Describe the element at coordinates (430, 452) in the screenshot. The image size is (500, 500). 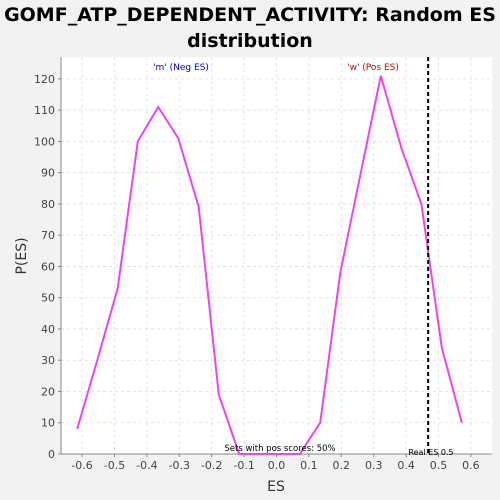
I see `real-es-label: Real ES 0.5` at that location.